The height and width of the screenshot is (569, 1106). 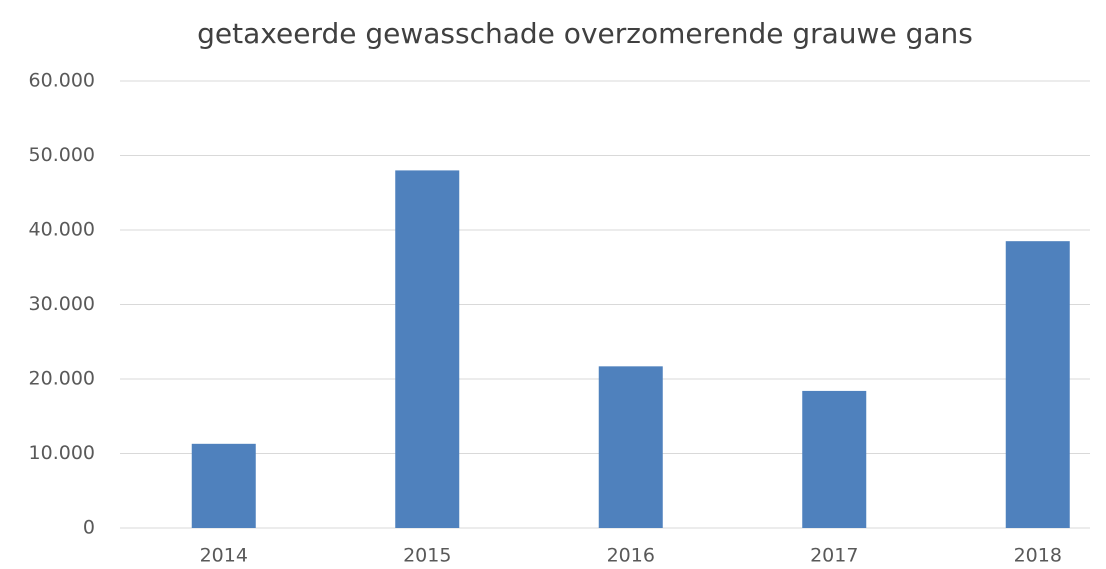 What do you see at coordinates (62, 304) in the screenshot?
I see `y-tick-label: 30.000` at bounding box center [62, 304].